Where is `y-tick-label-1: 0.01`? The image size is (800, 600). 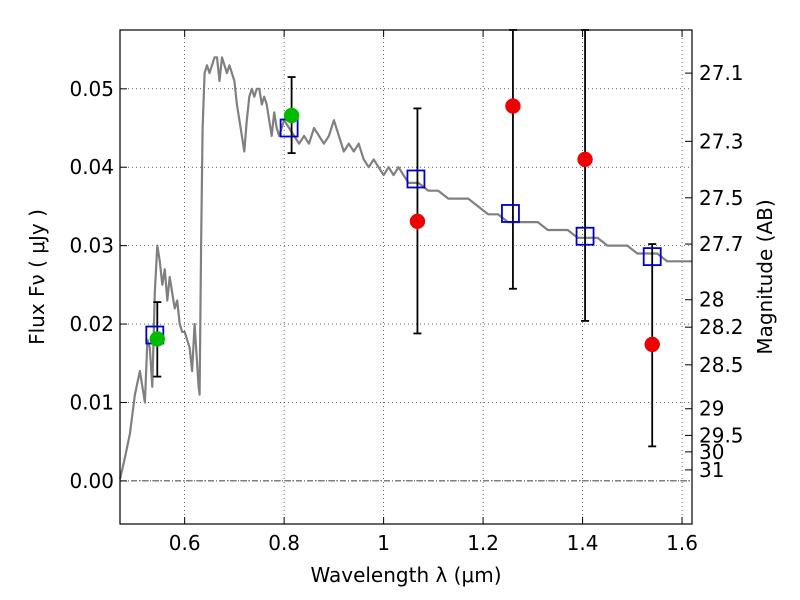 y-tick-label-1: 0.01 is located at coordinates (91, 402).